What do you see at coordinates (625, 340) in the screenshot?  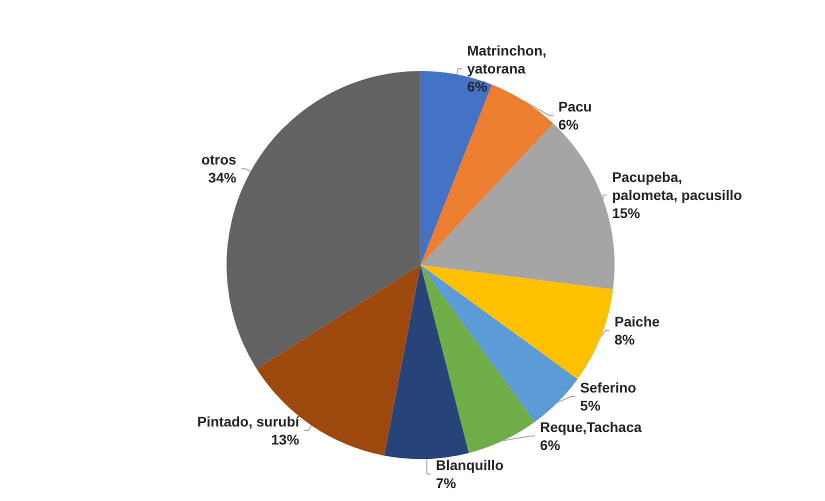 I see `data-label: 8%` at bounding box center [625, 340].